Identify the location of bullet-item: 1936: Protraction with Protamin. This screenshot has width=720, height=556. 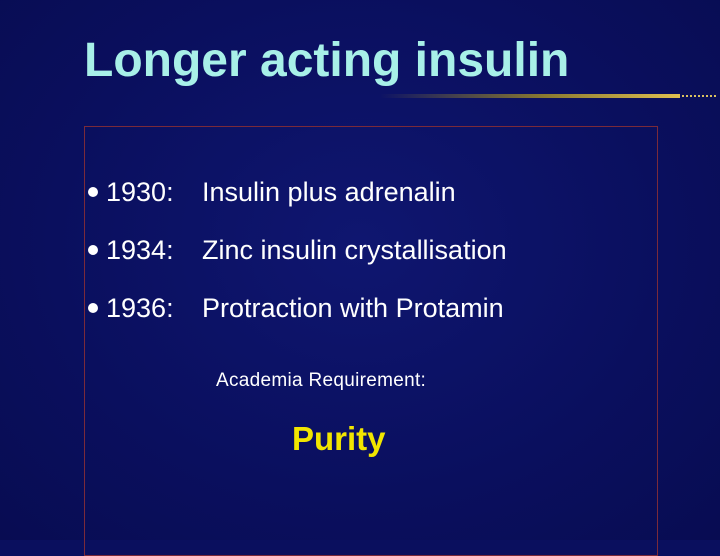
(297, 308).